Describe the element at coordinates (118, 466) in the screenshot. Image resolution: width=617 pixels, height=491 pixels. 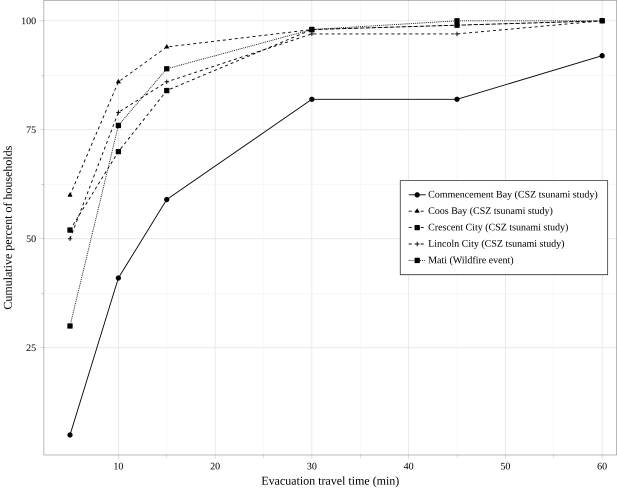
I see `x-tick-label: 10` at that location.